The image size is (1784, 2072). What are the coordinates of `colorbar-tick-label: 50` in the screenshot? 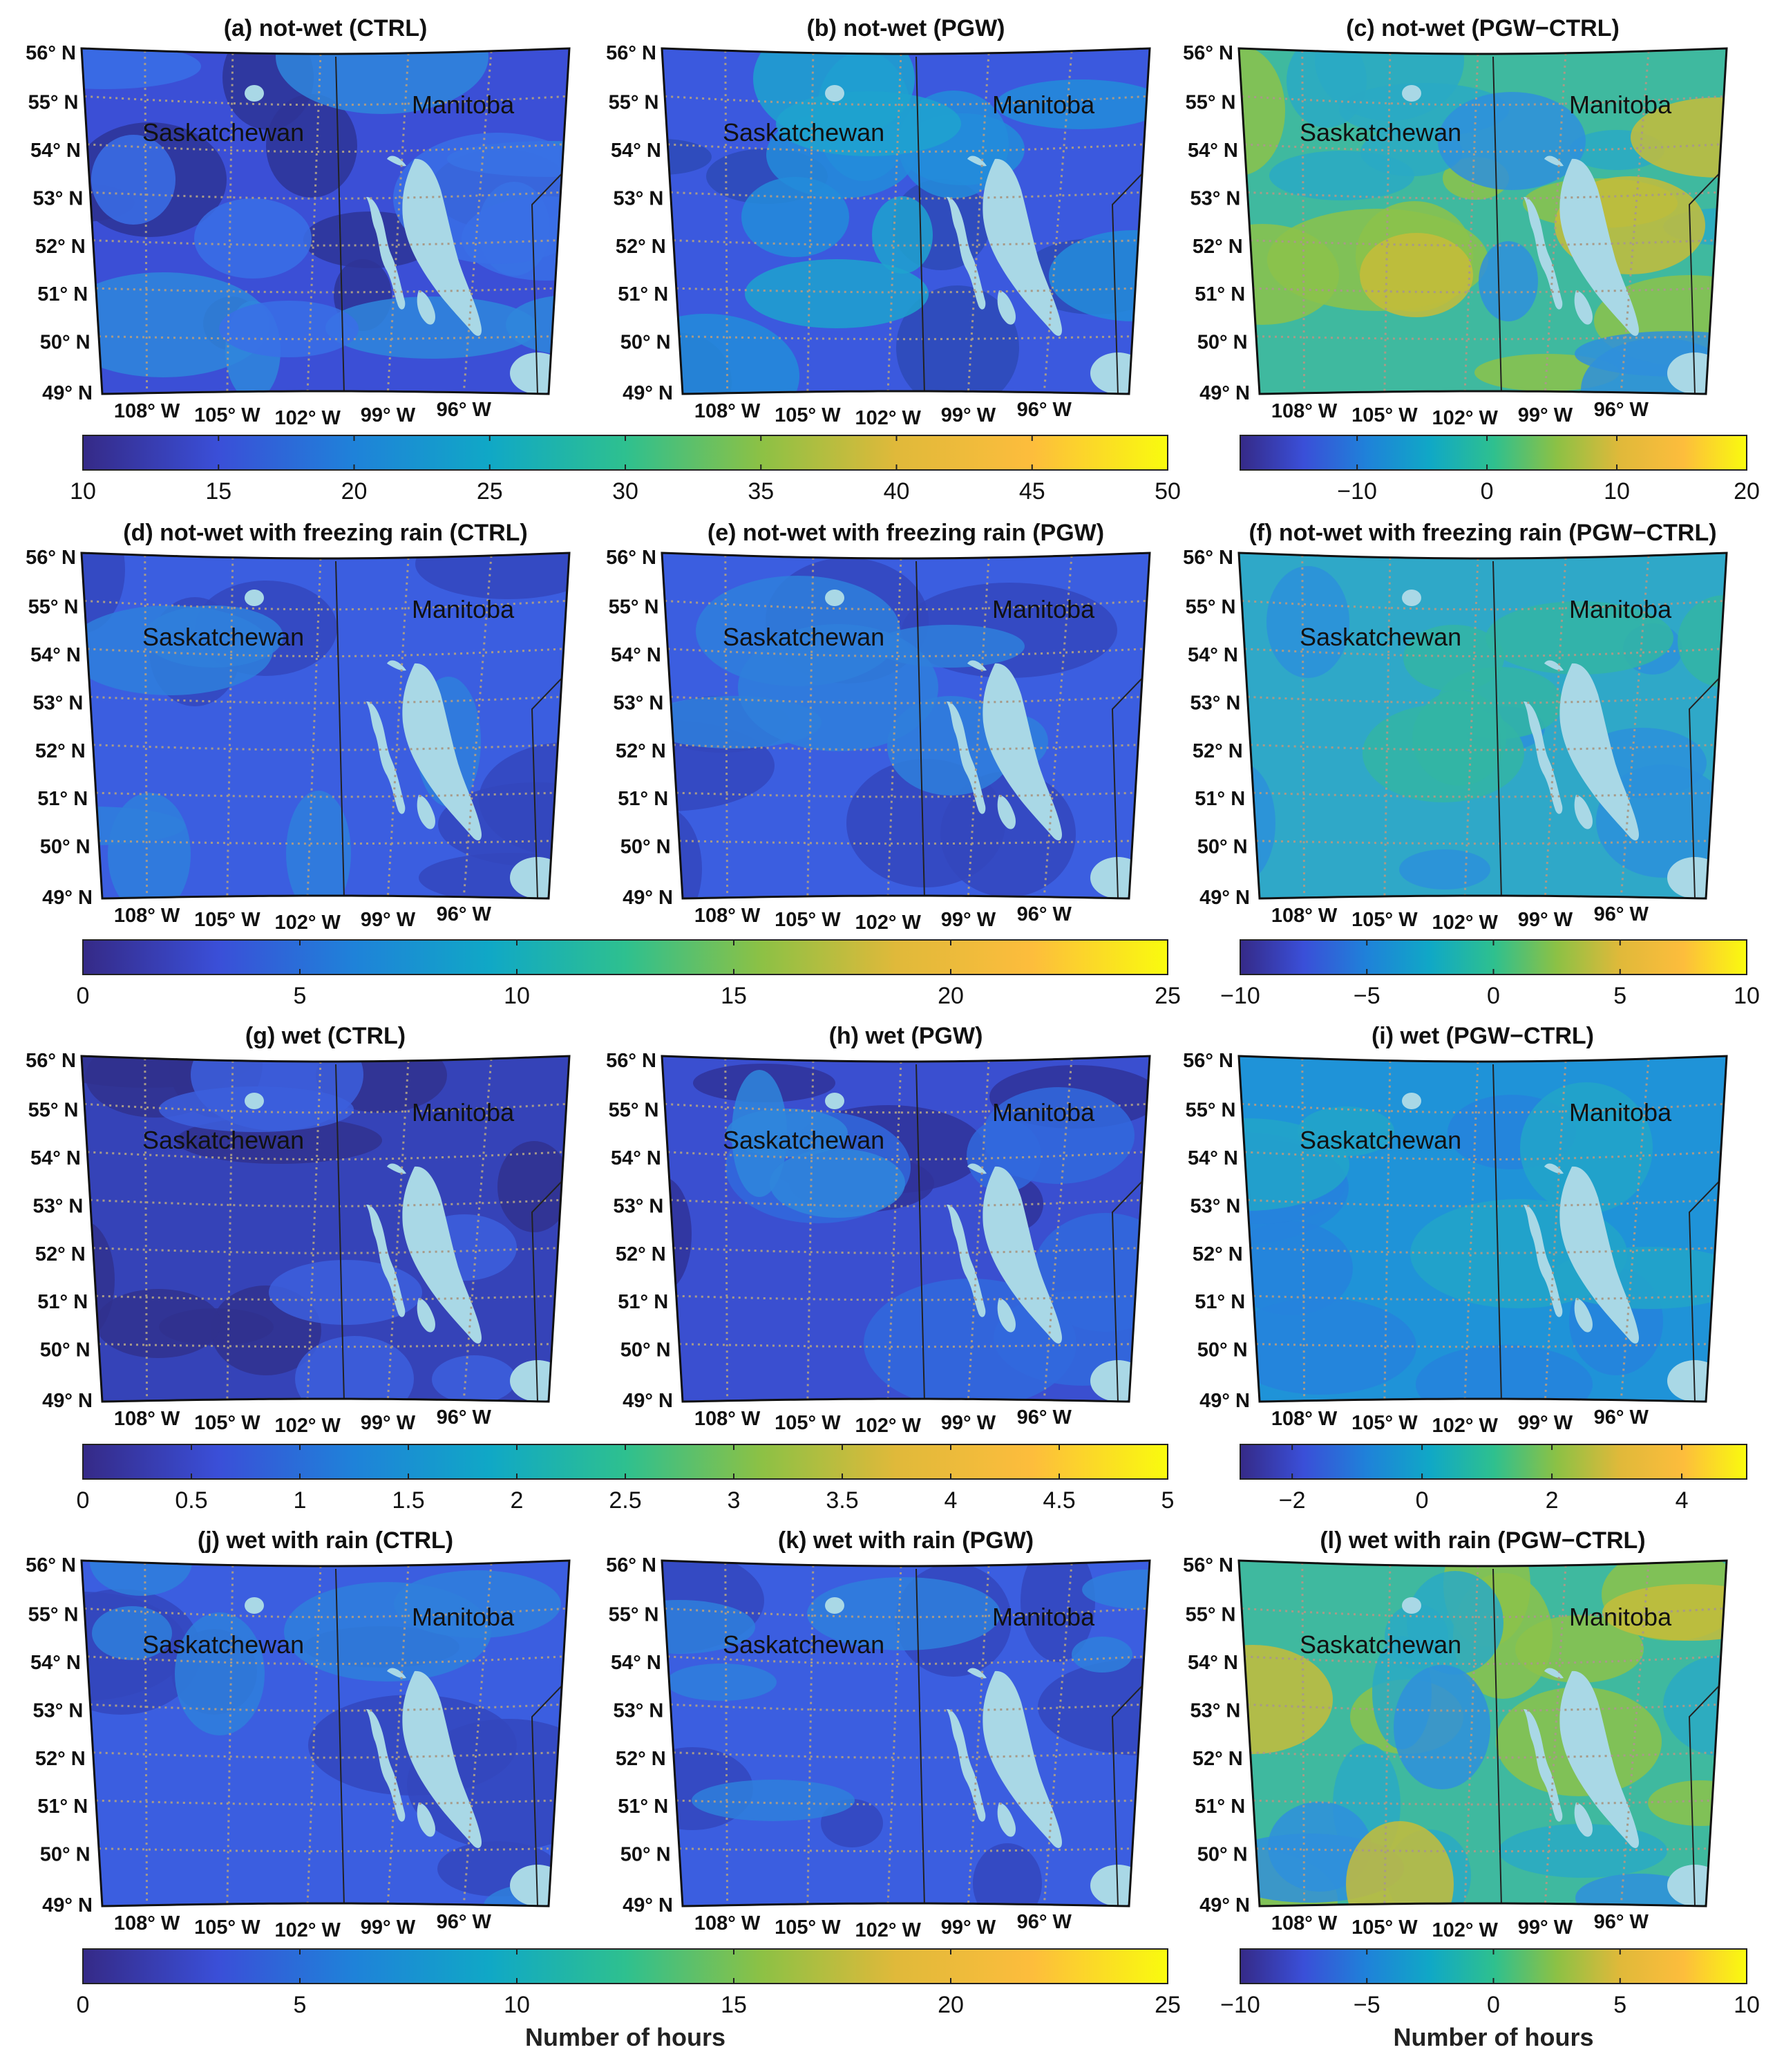 It's located at (1168, 491).